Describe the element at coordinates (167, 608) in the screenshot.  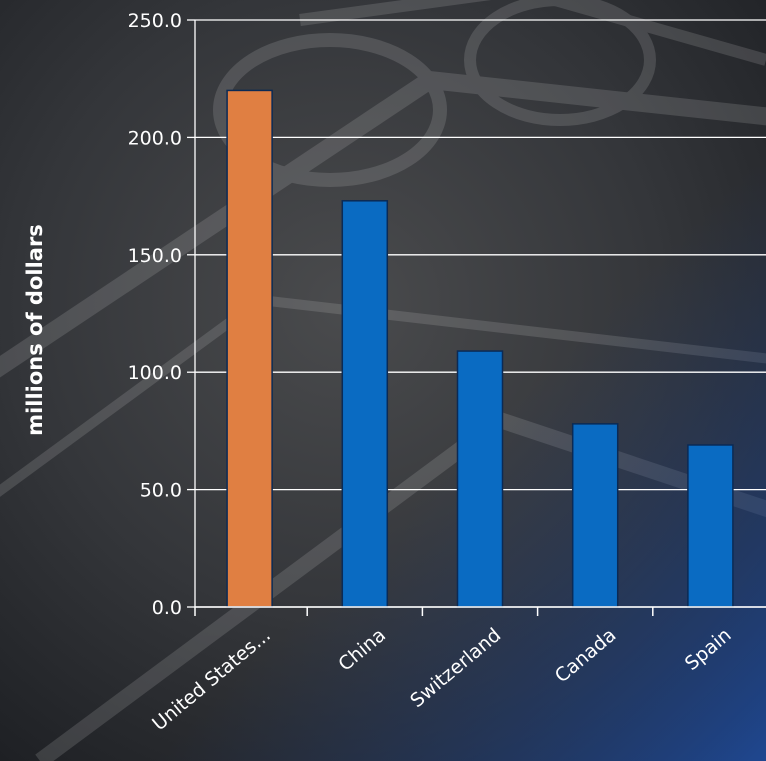
I see `y-tick-label: 0.0` at that location.